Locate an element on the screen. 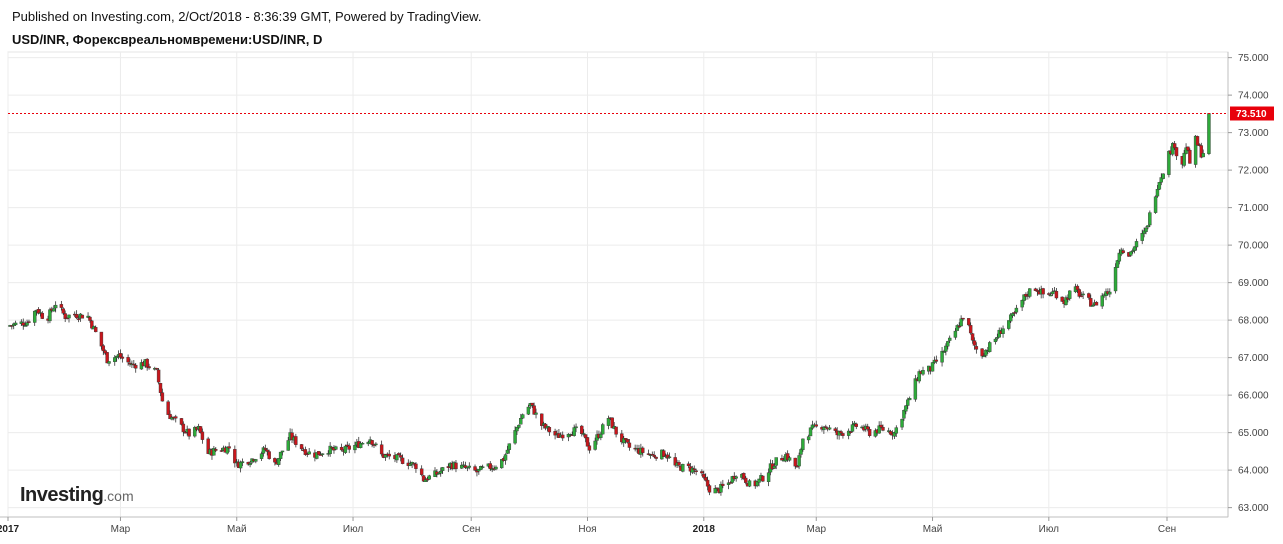  logo-main: Investing is located at coordinates (62, 495).